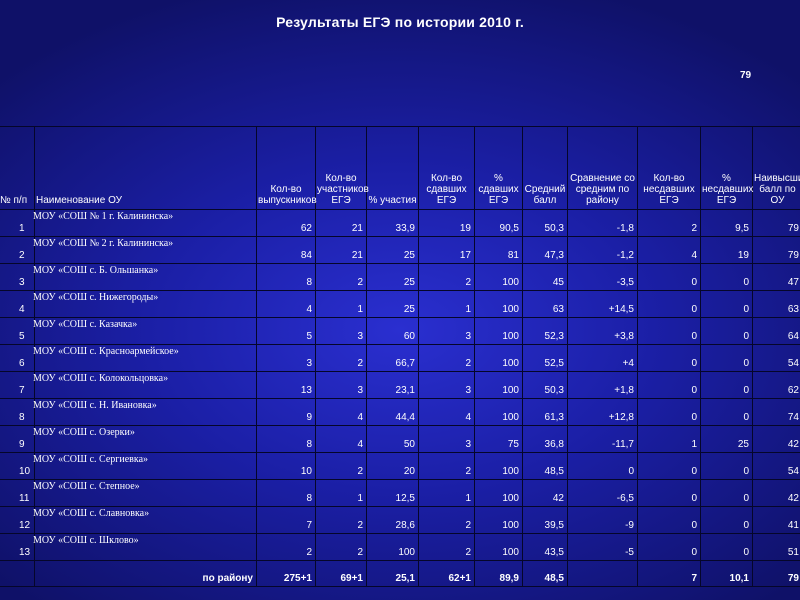  I want to click on cell-failed-pct: 19, so click(726, 250).